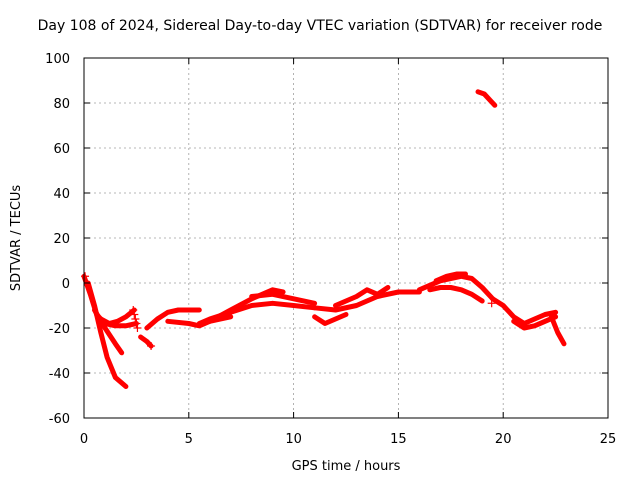  Describe the element at coordinates (486, 98) in the screenshot. I see `series-outlier-19h` at that location.